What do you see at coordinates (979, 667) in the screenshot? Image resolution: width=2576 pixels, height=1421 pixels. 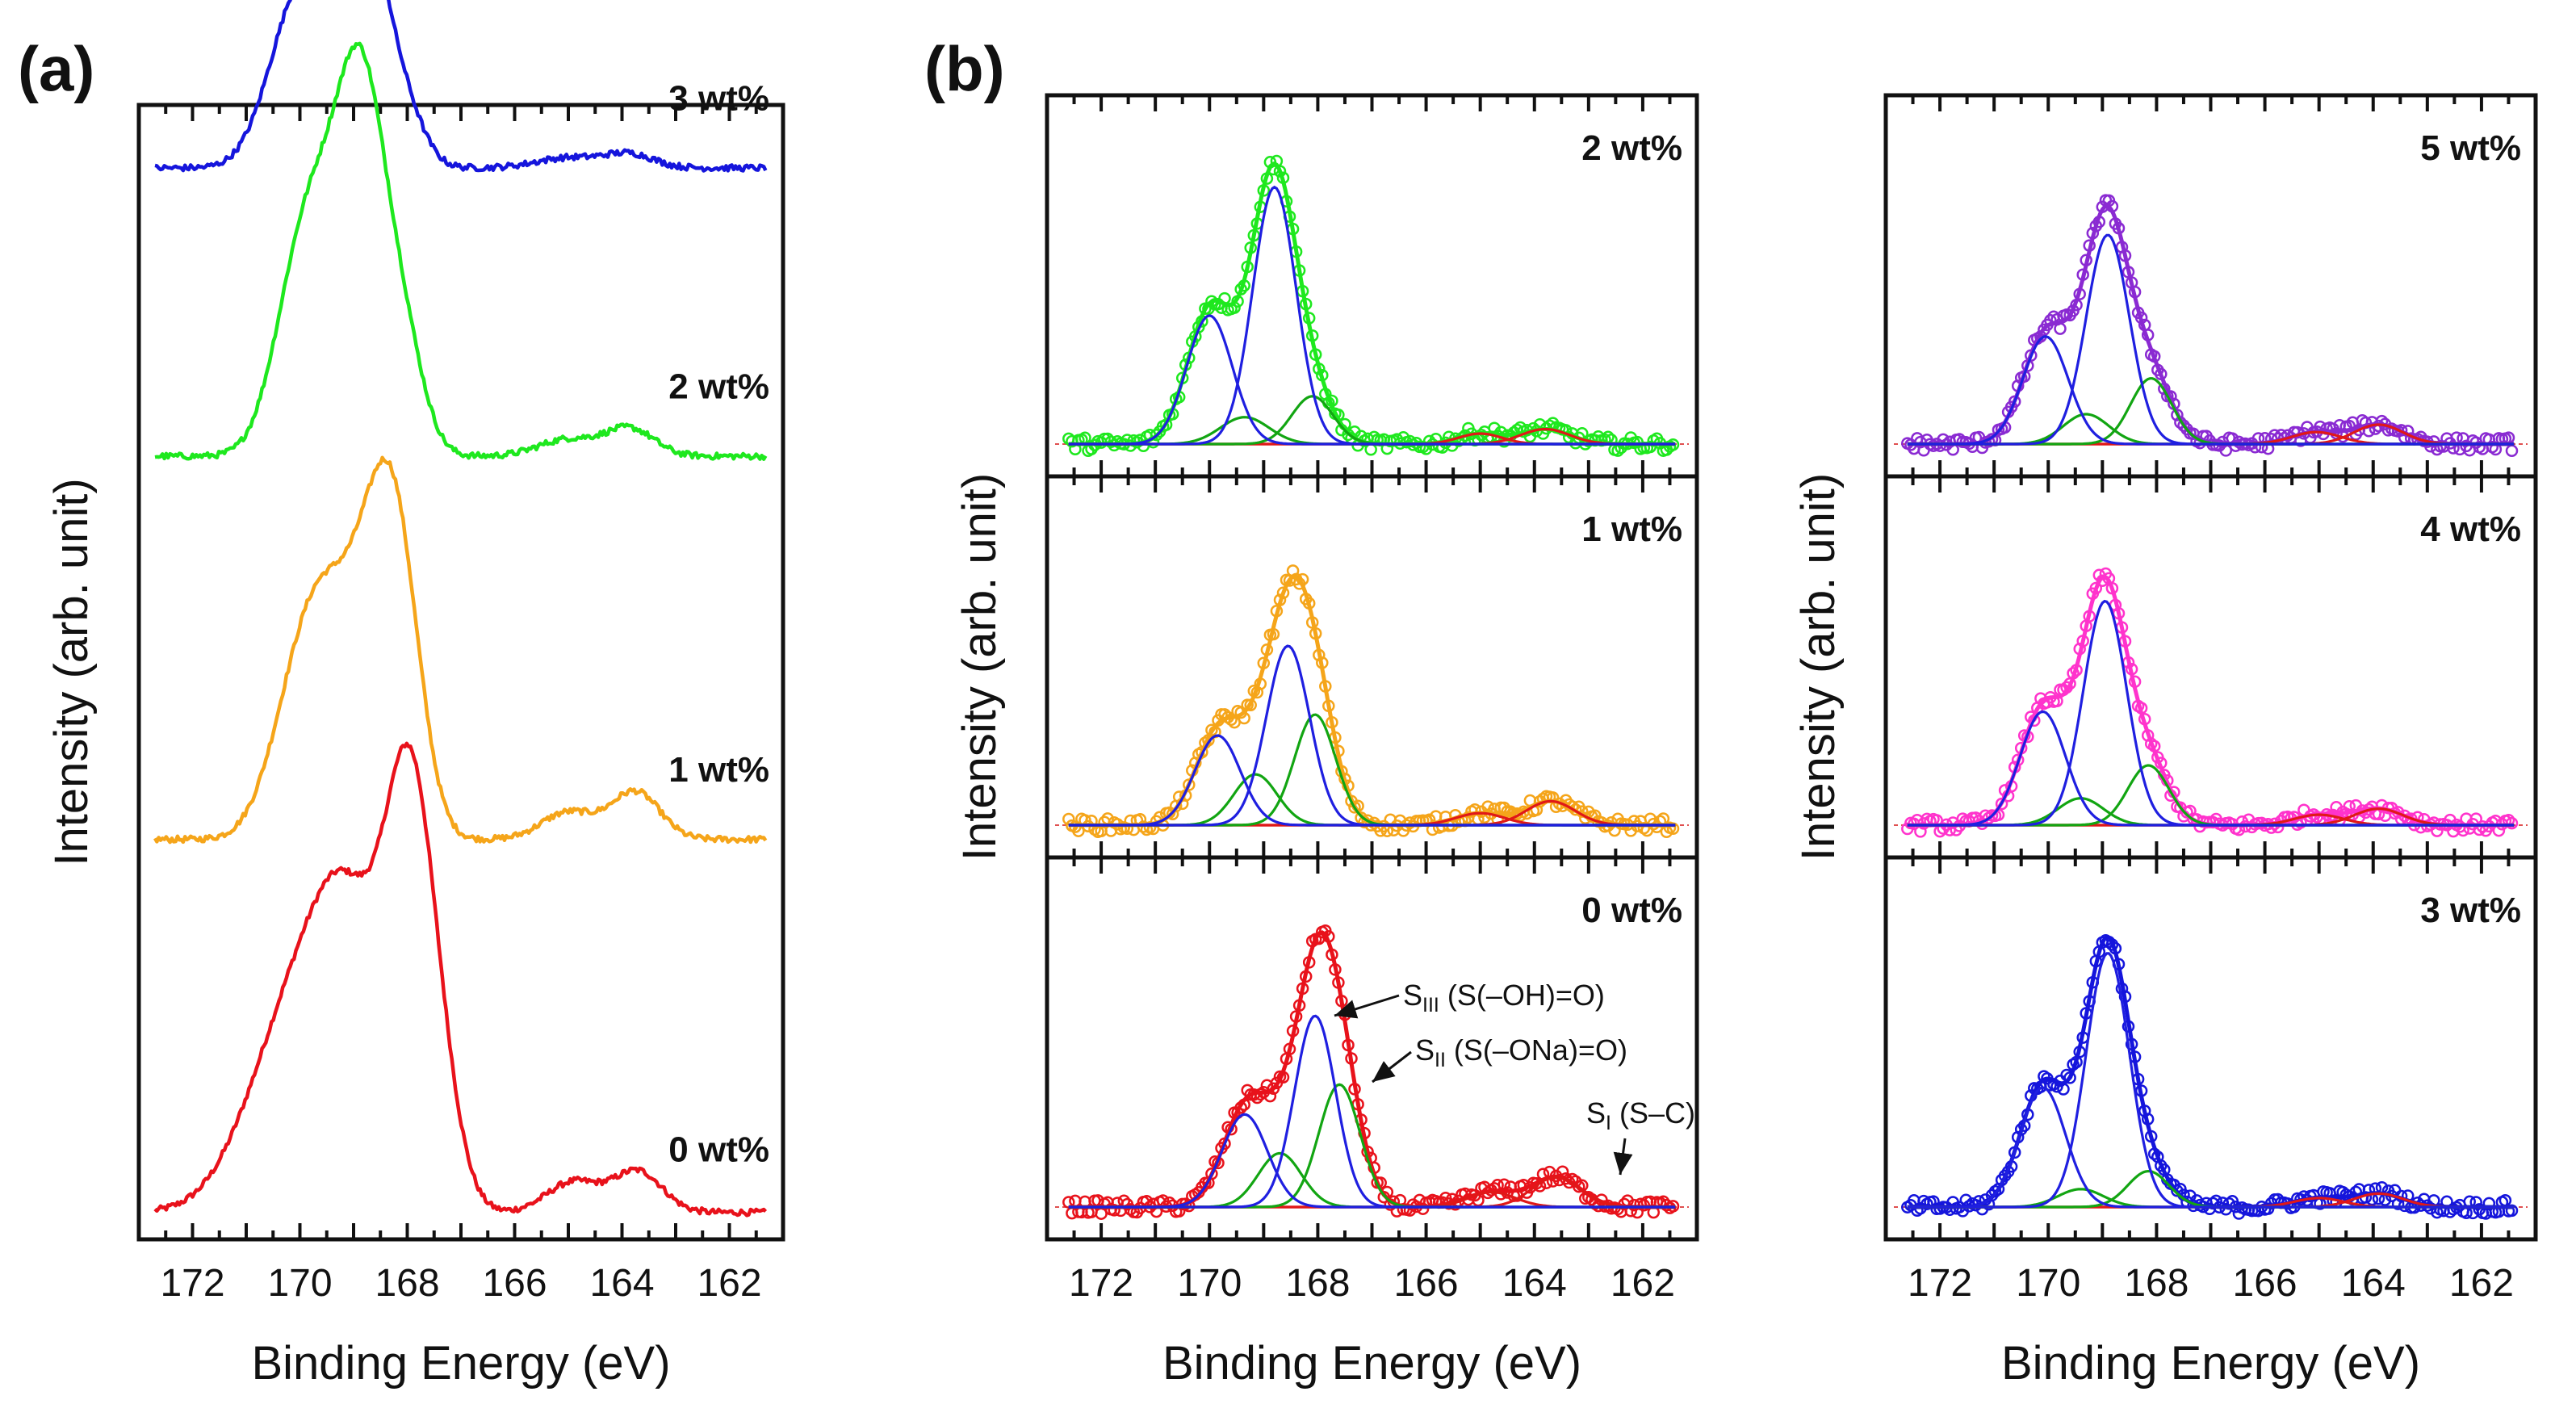 I see `chart-b-left-y-axis-title: Intensity (arb. unit)` at bounding box center [979, 667].